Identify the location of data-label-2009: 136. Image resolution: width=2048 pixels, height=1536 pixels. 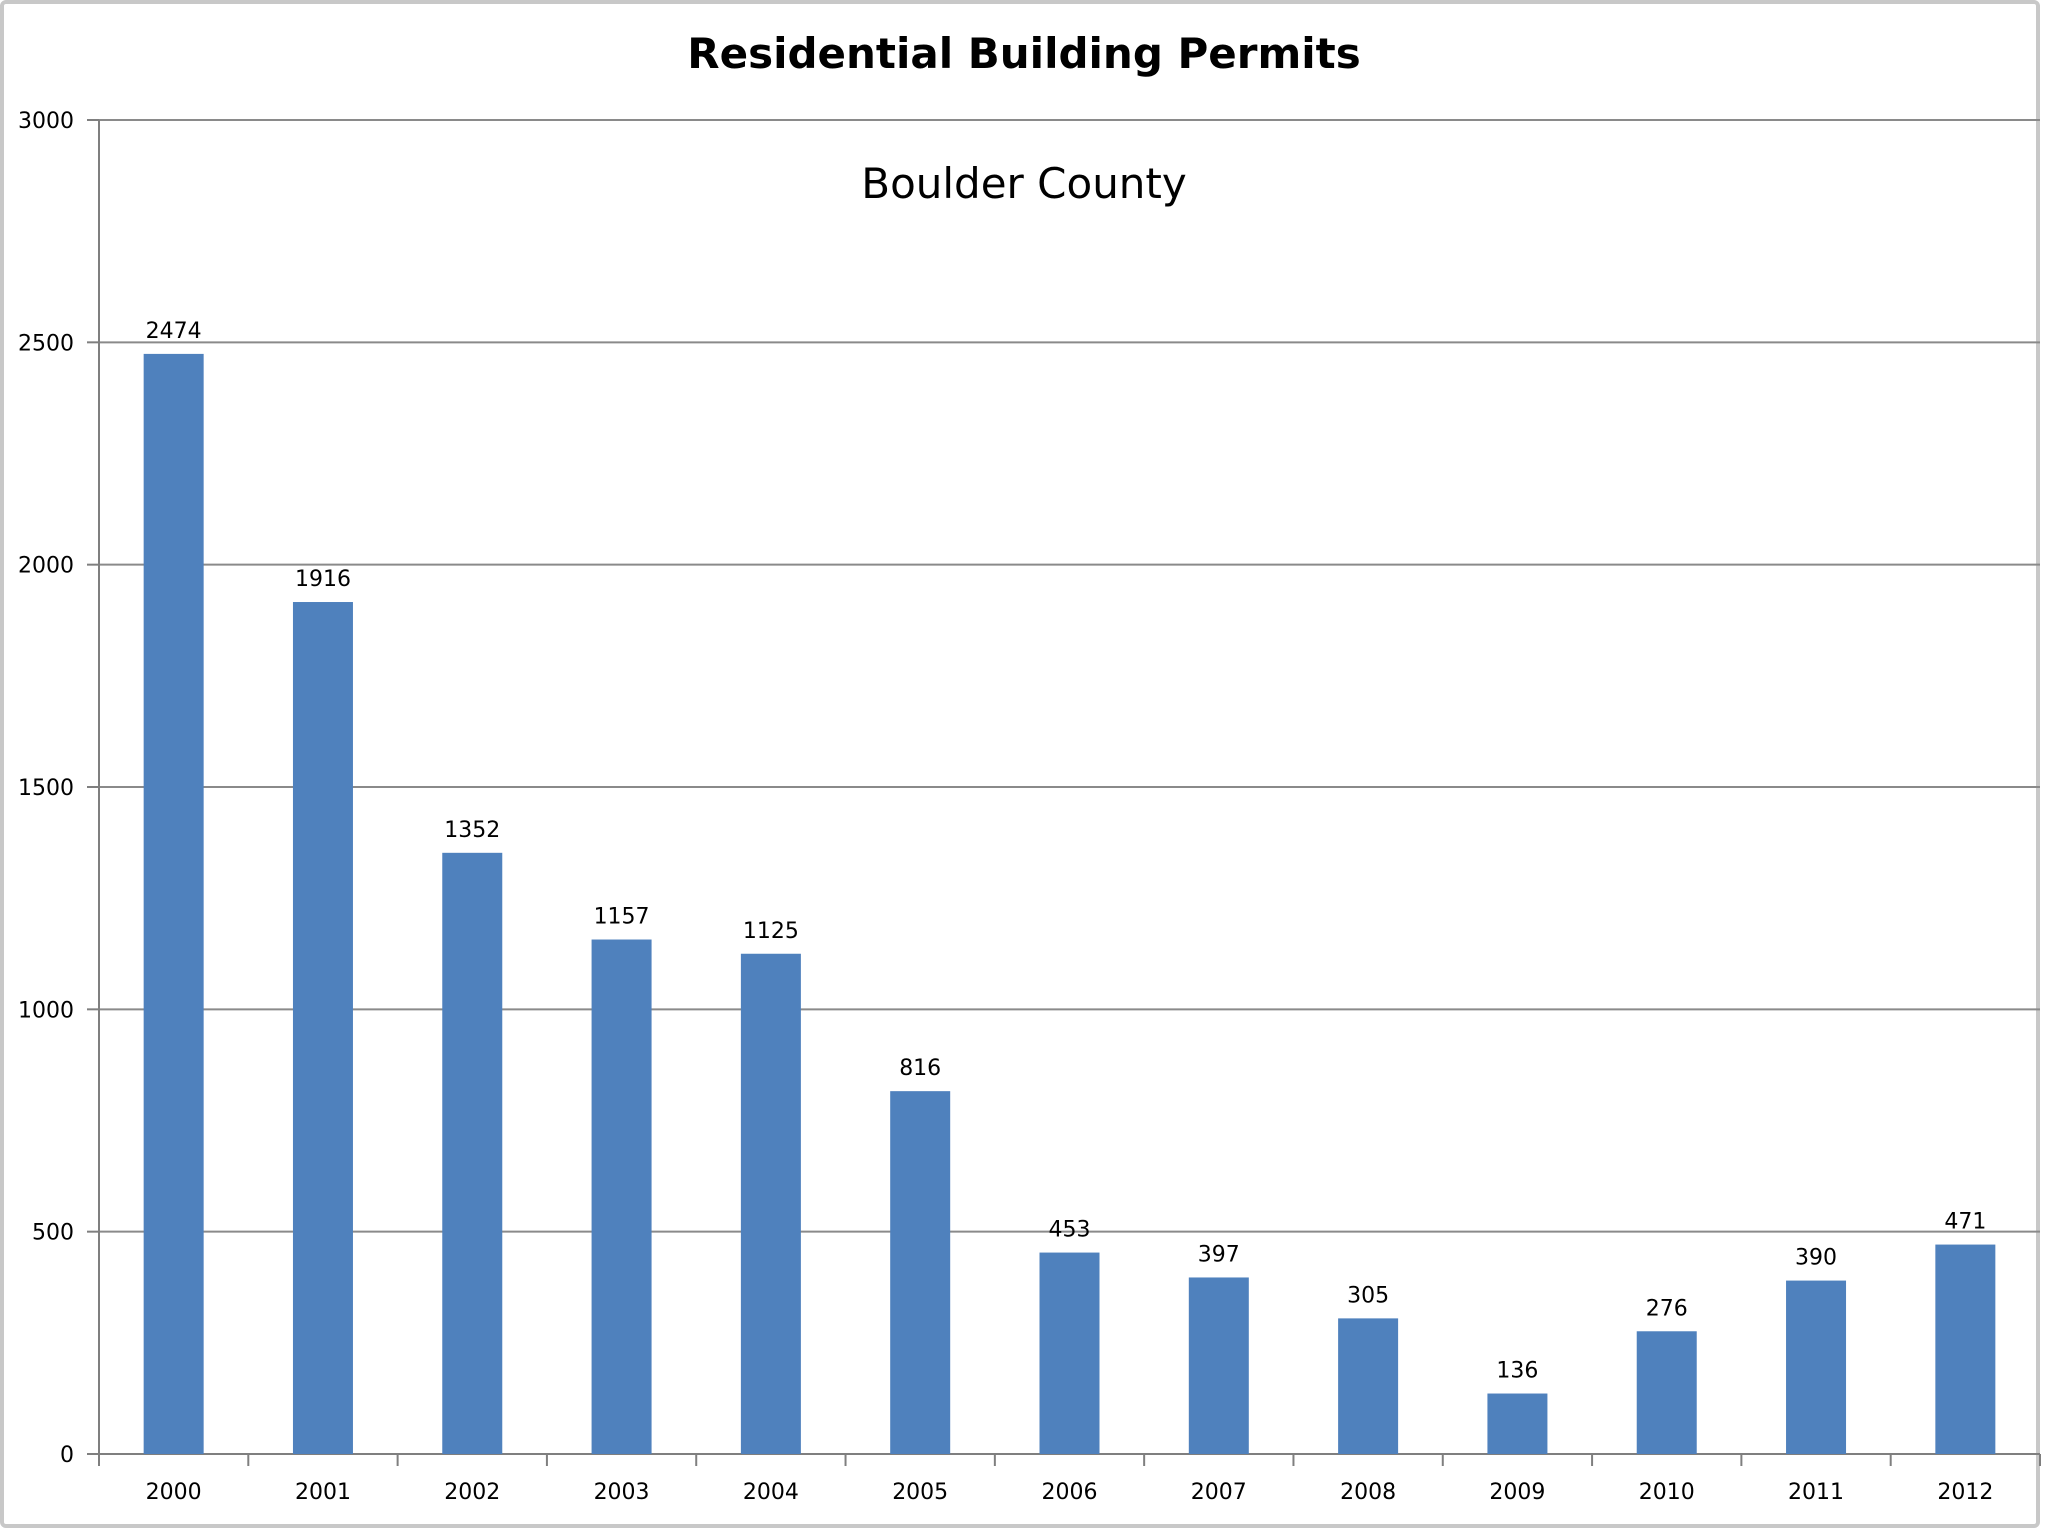
(1517, 1371).